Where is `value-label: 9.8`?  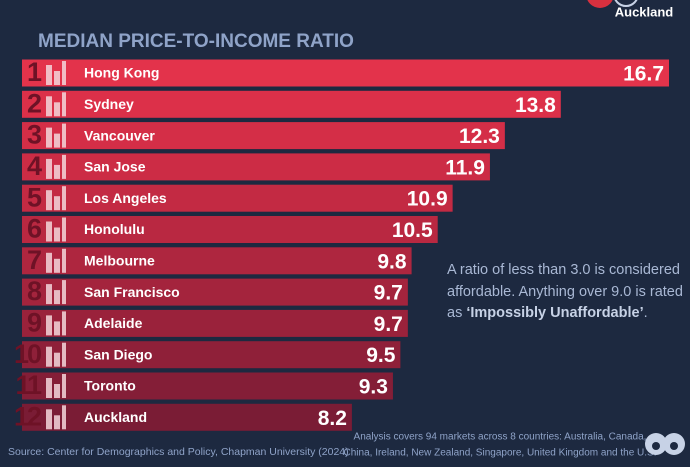
value-label: 9.8 is located at coordinates (392, 261).